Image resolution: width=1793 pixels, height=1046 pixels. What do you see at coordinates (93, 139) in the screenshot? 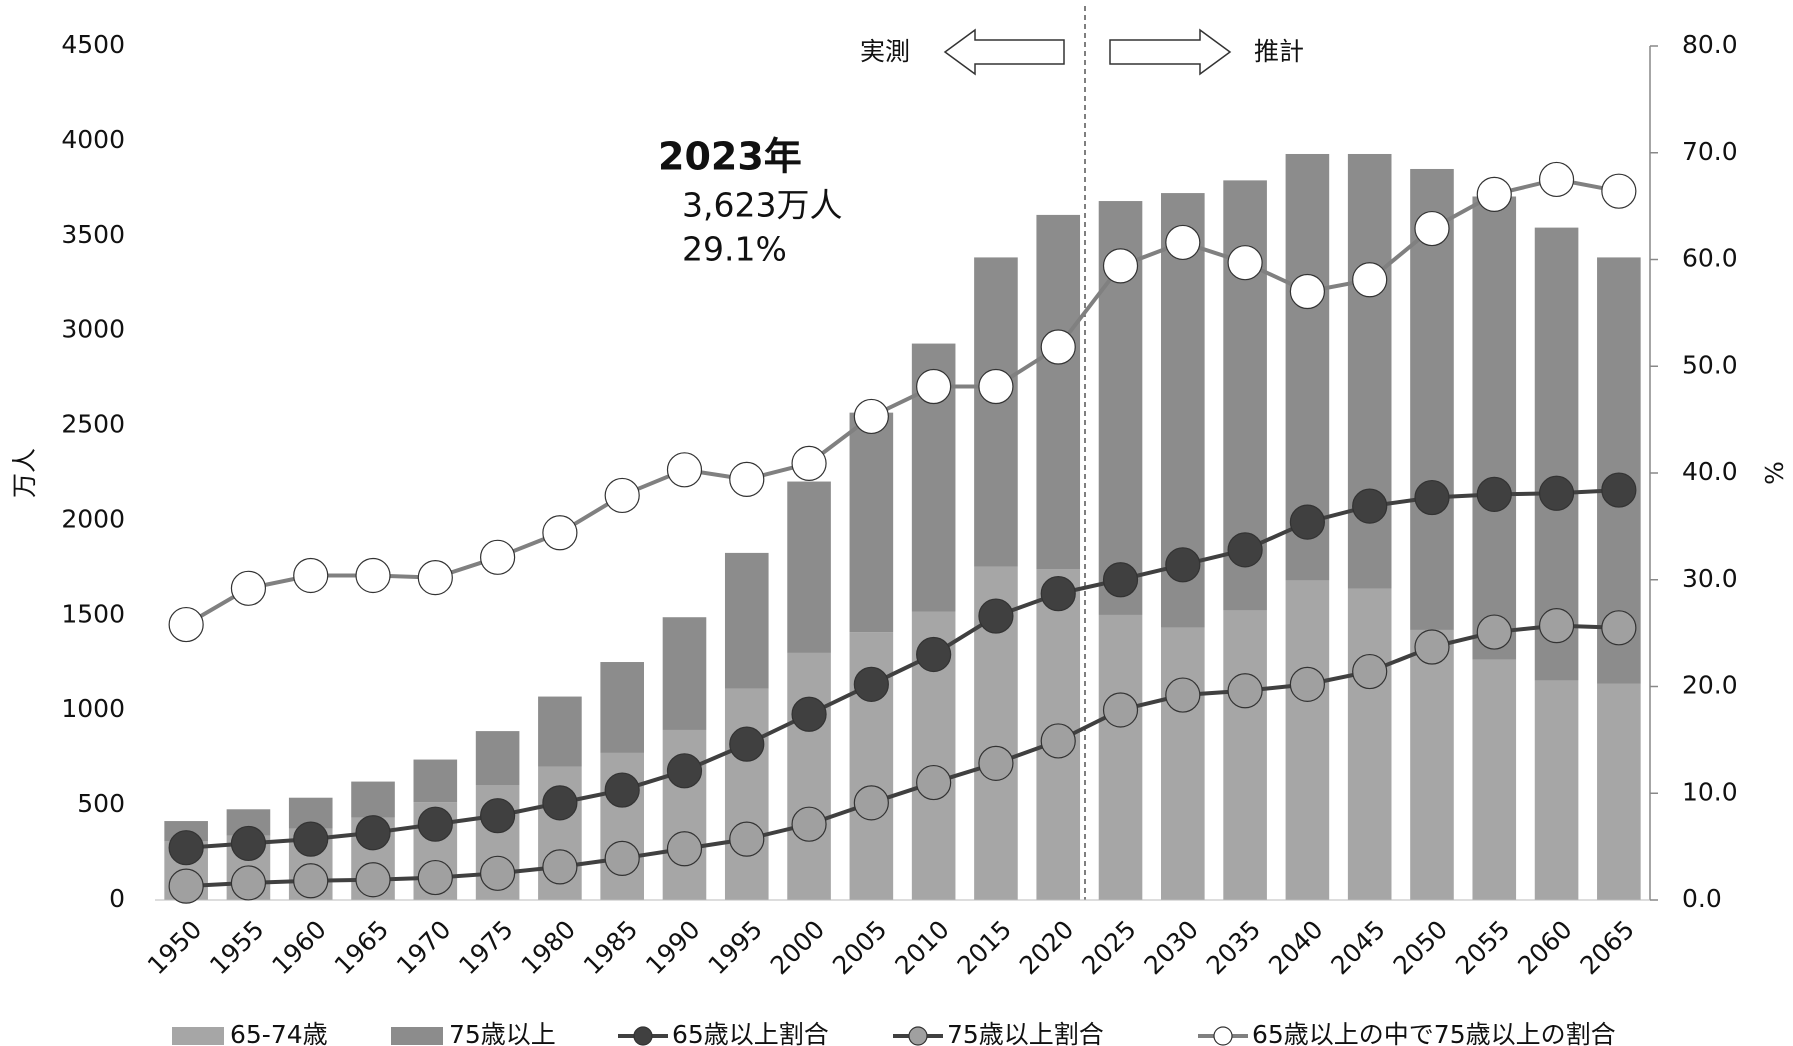
I see `y-tick-label: 4000` at bounding box center [93, 139].